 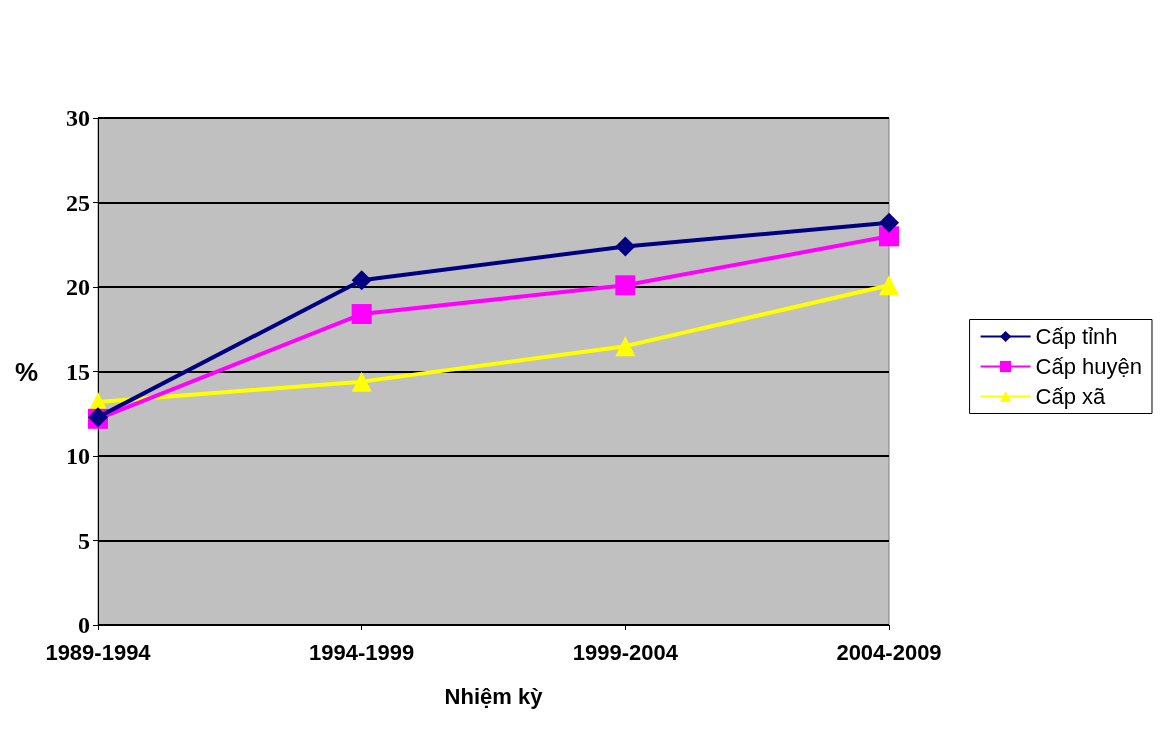 What do you see at coordinates (84, 625) in the screenshot?
I see `y-tick-label: 0` at bounding box center [84, 625].